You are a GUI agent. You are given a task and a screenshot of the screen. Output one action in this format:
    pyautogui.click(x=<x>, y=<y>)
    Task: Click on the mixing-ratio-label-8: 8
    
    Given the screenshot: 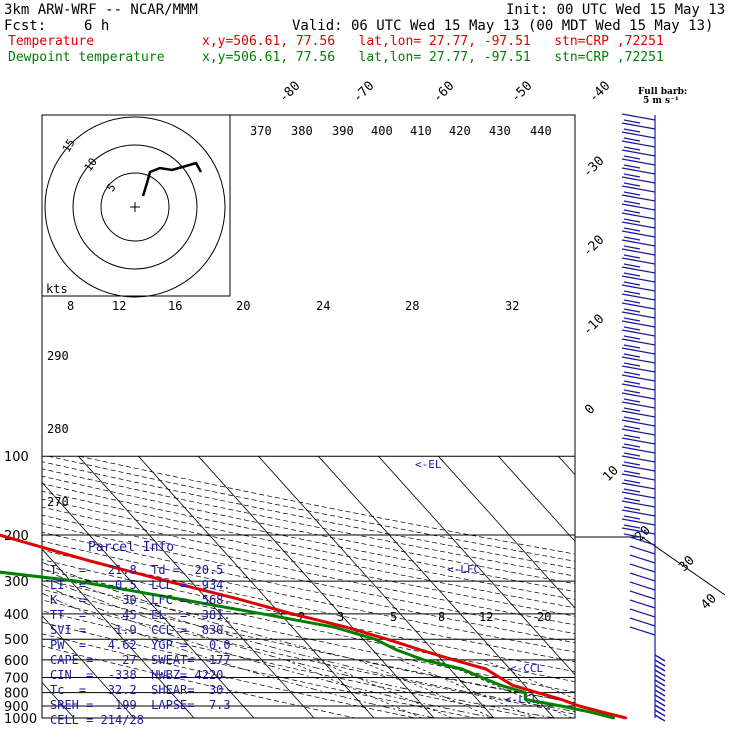 What is the action you would take?
    pyautogui.click(x=441, y=617)
    